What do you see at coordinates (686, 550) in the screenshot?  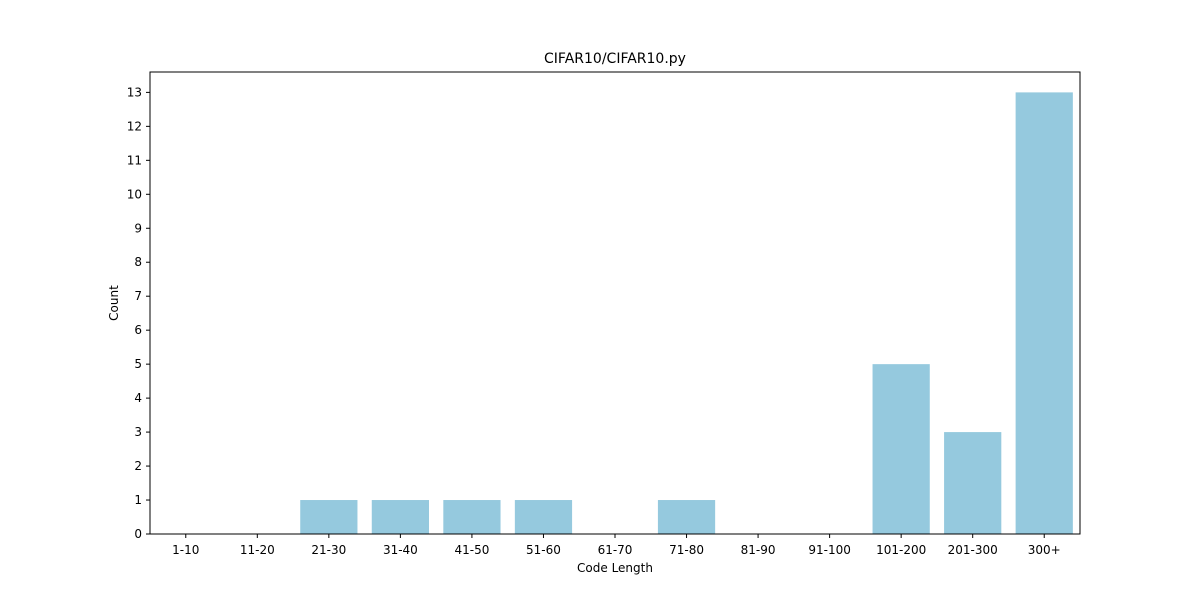 I see `x-tick-label: 71-80` at bounding box center [686, 550].